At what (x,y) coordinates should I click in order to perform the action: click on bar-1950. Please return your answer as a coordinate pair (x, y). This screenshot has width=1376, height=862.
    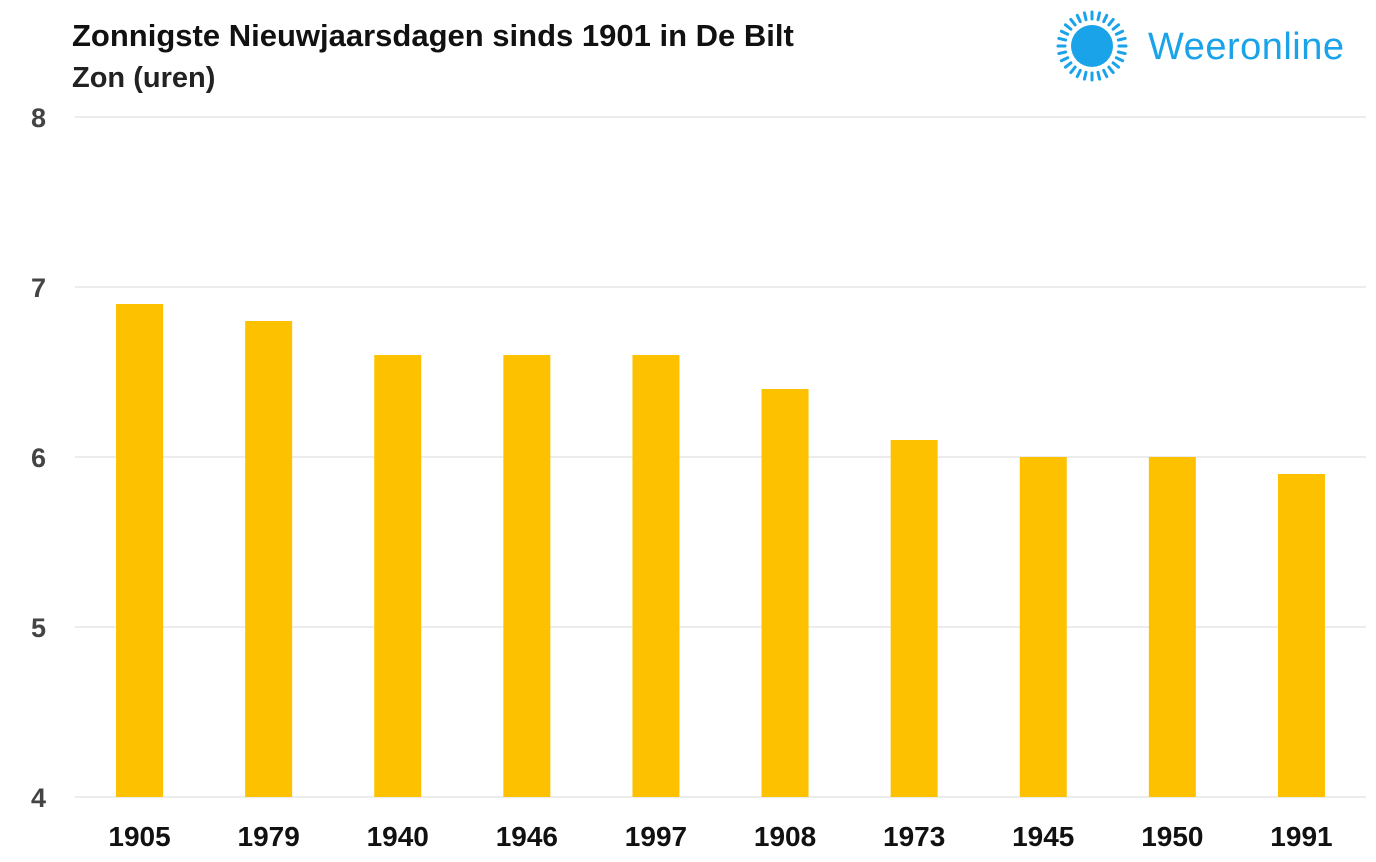
    Looking at the image, I should click on (1172, 627).